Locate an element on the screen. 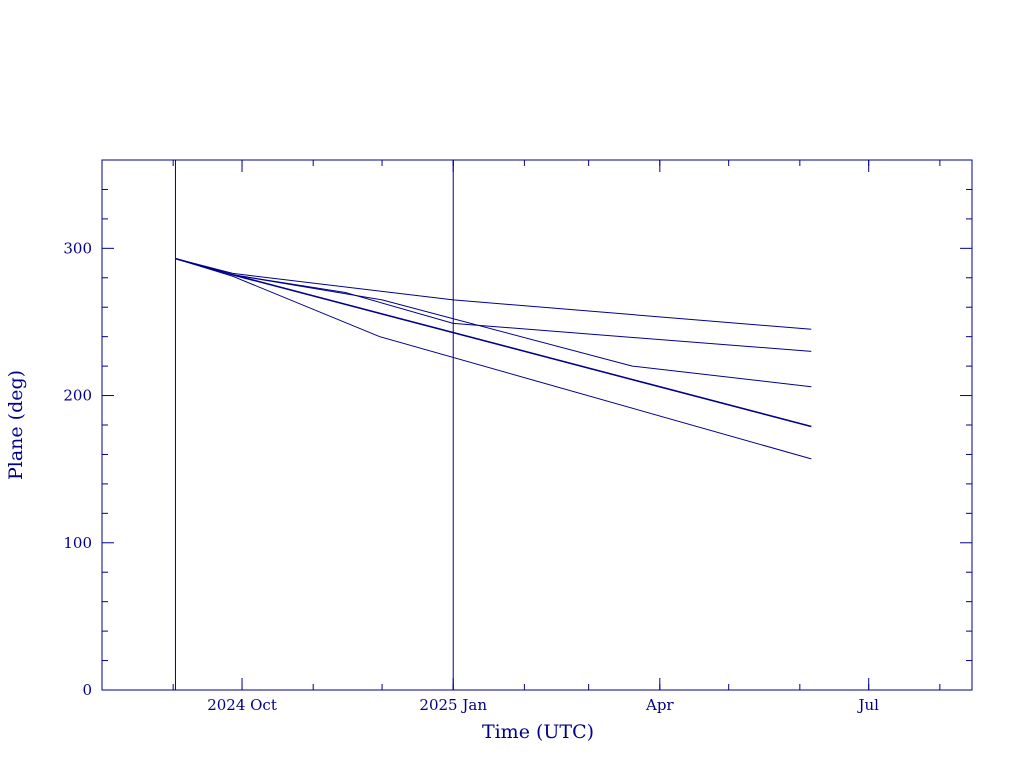 The width and height of the screenshot is (1024, 768). y-tick-label: 200 is located at coordinates (77, 396).